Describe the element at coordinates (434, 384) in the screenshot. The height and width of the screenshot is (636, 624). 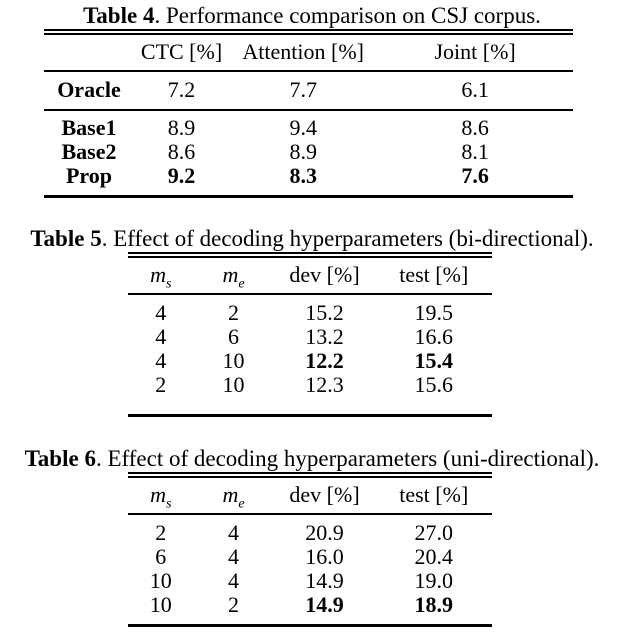
I see `table-cell: 15.6` at that location.